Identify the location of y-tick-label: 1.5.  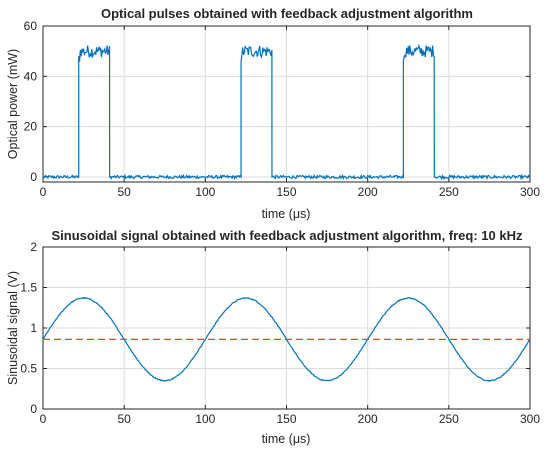
(28, 288).